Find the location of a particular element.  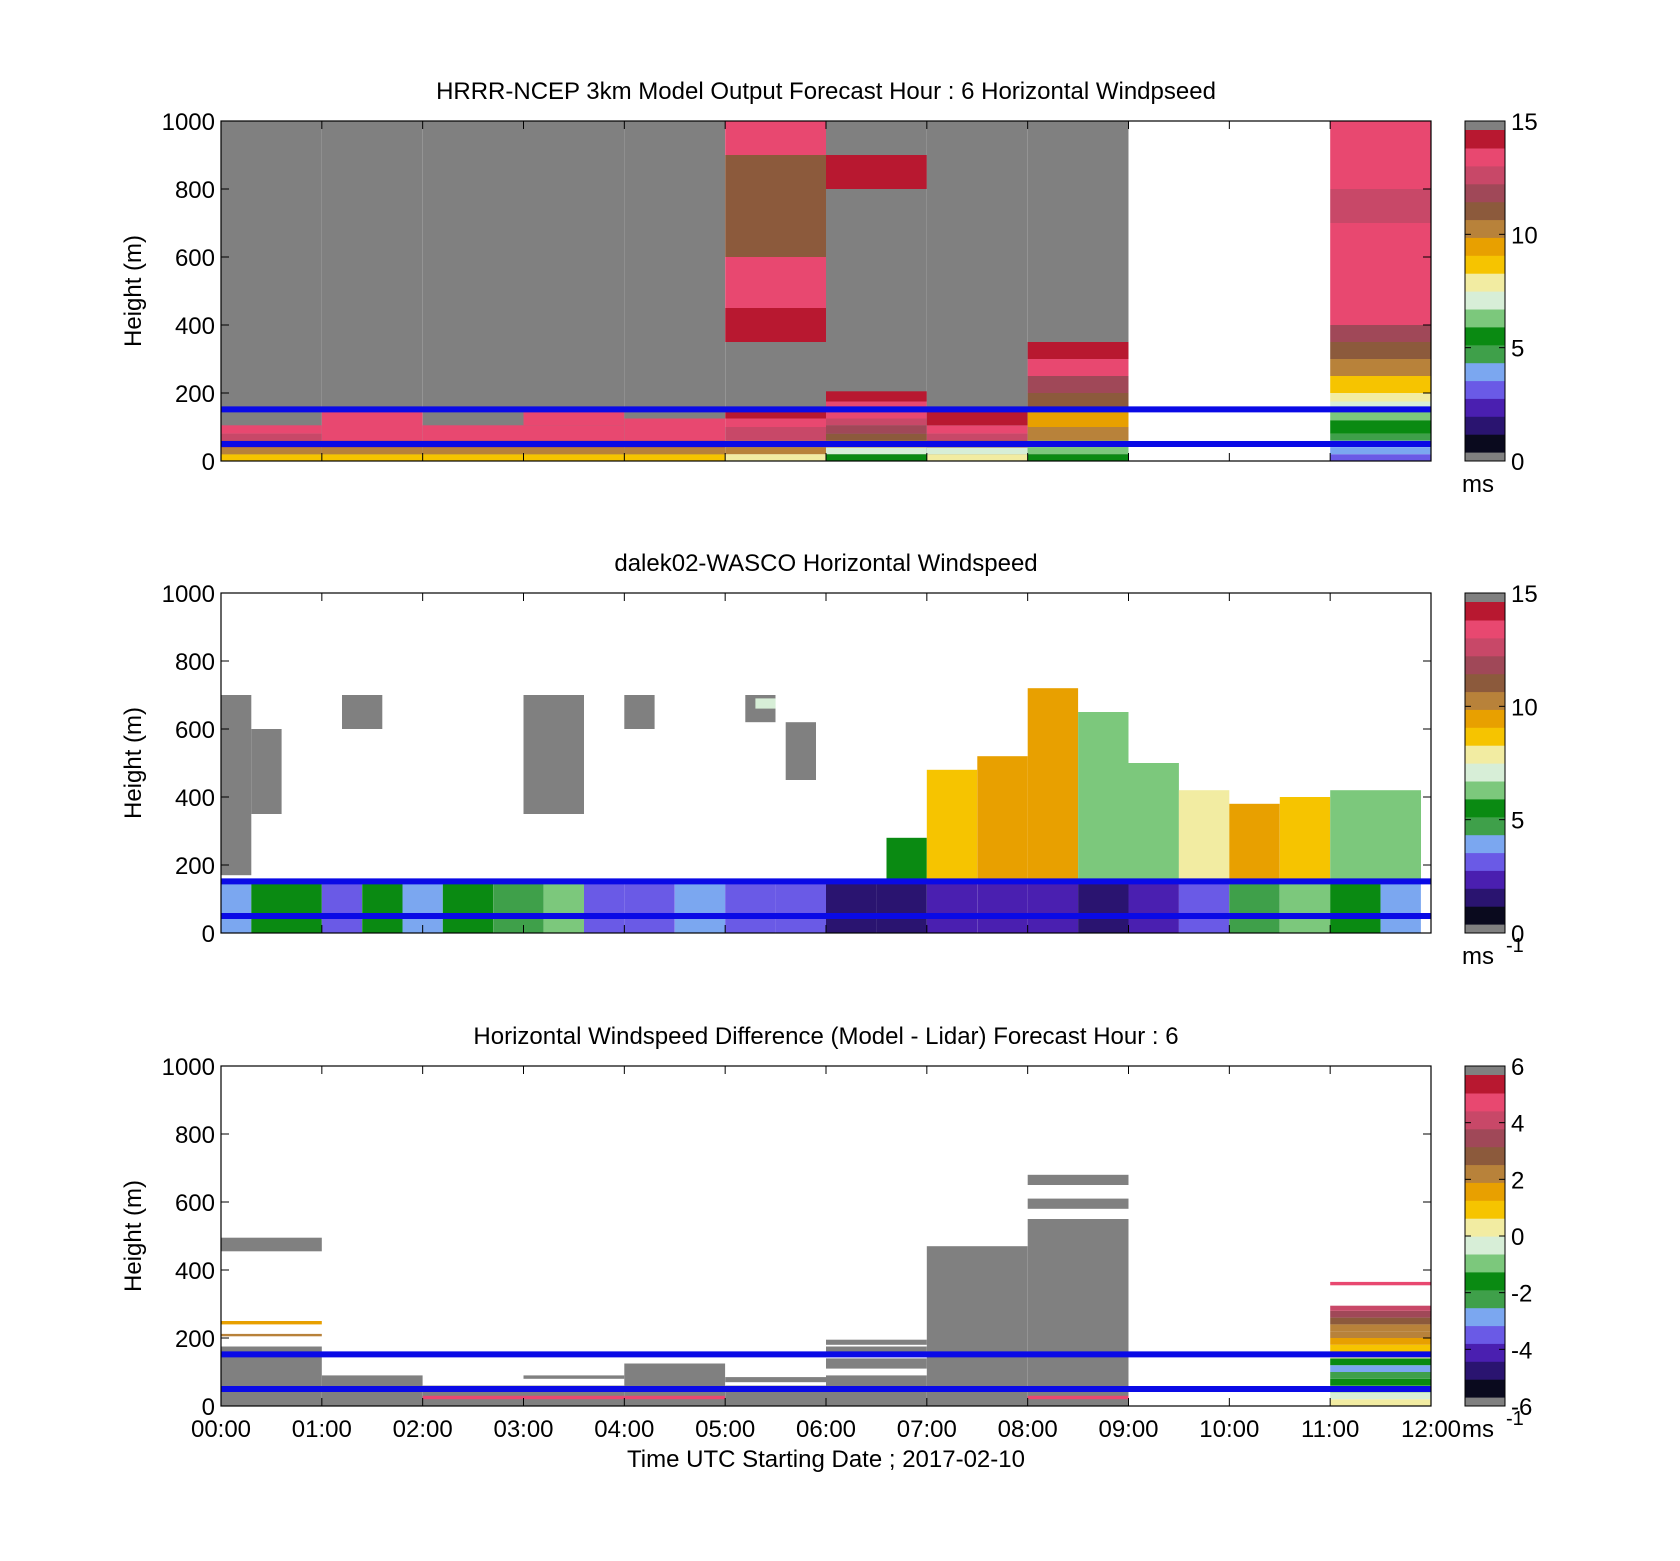

colorbar-cap-bottom is located at coordinates (1485, 928).